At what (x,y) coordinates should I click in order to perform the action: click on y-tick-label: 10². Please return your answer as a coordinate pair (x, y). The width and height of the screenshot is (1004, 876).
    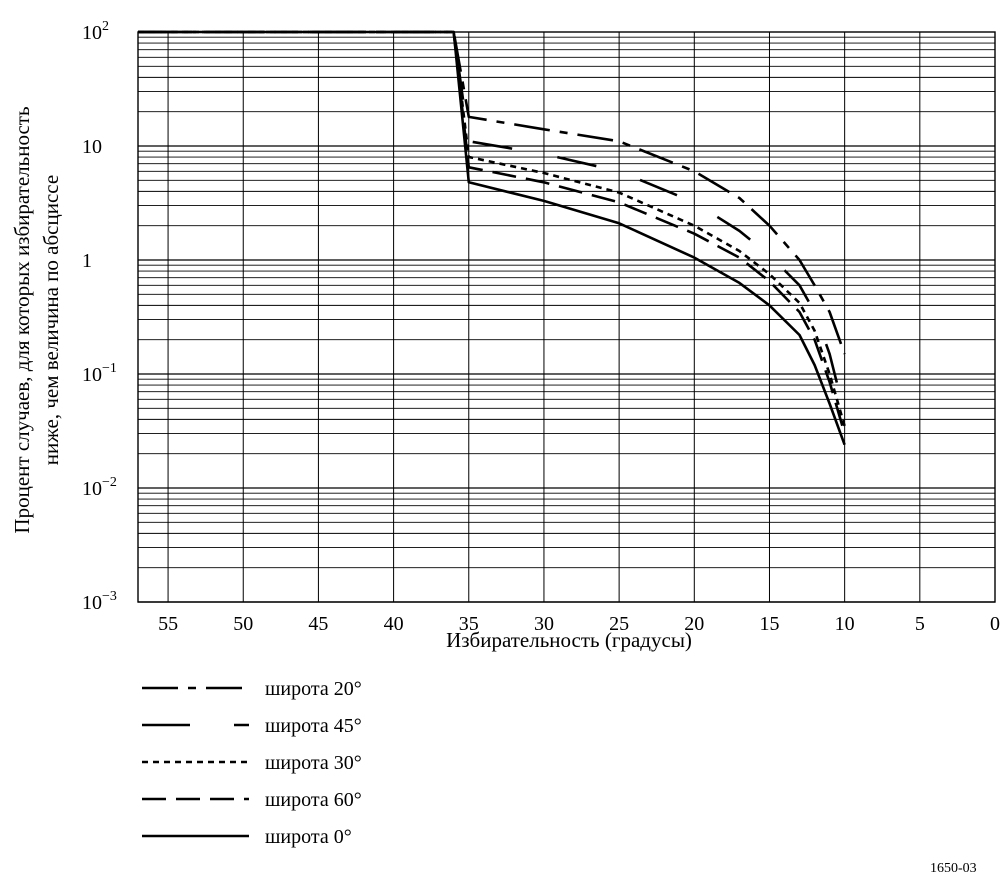
    Looking at the image, I should click on (95, 31).